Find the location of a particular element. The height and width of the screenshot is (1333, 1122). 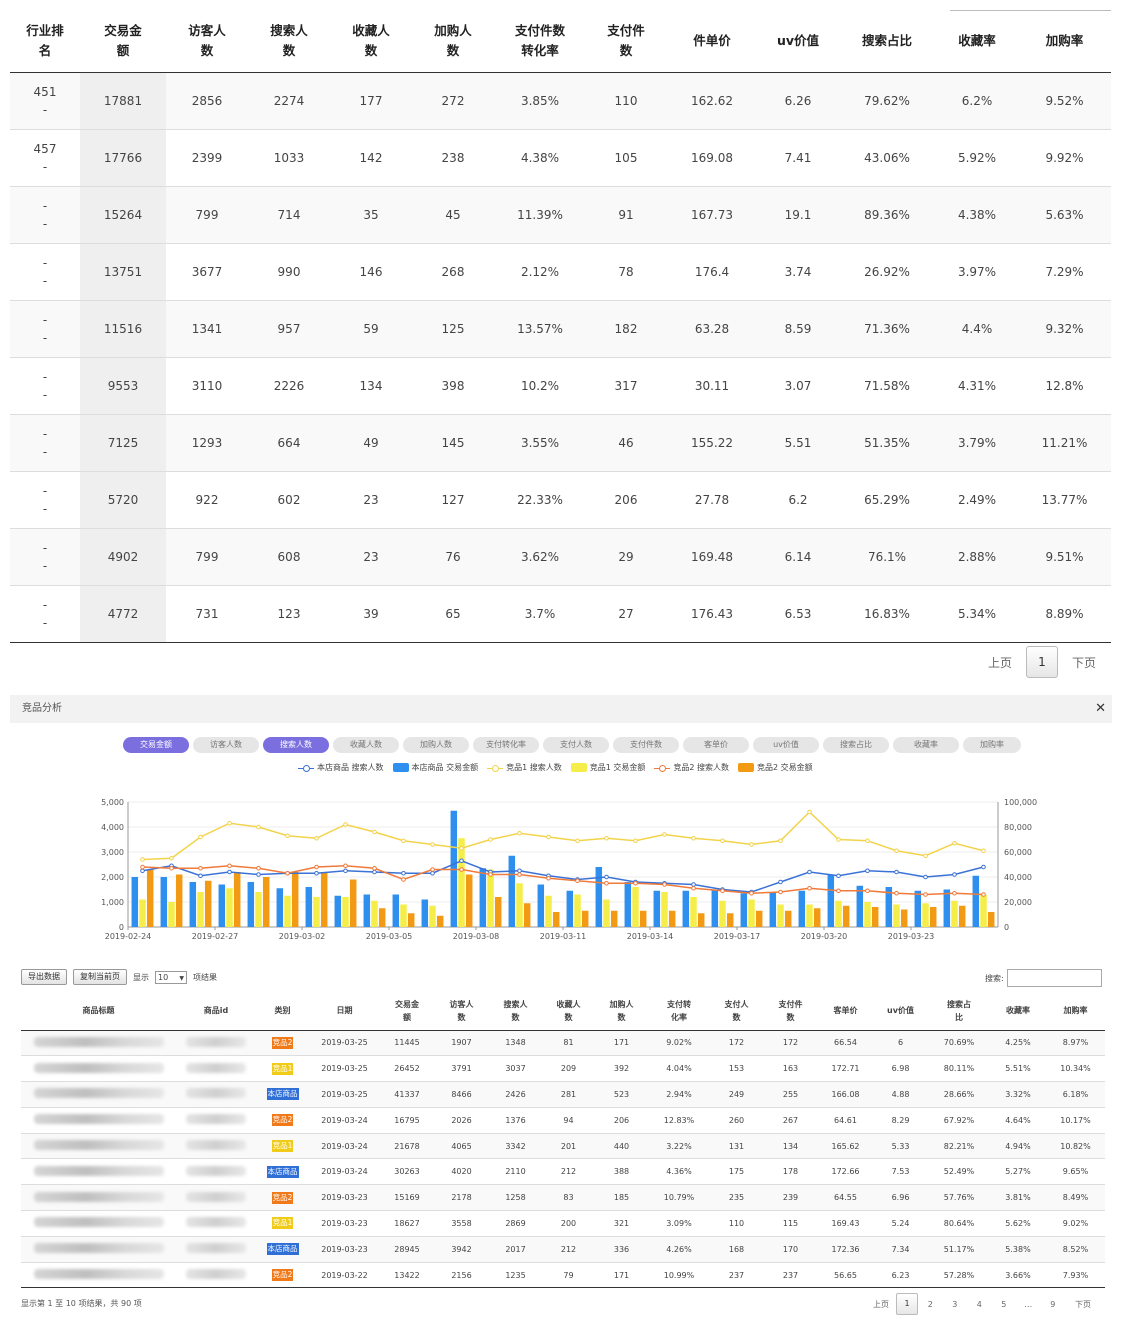

column-header: 商品id is located at coordinates (216, 1011).